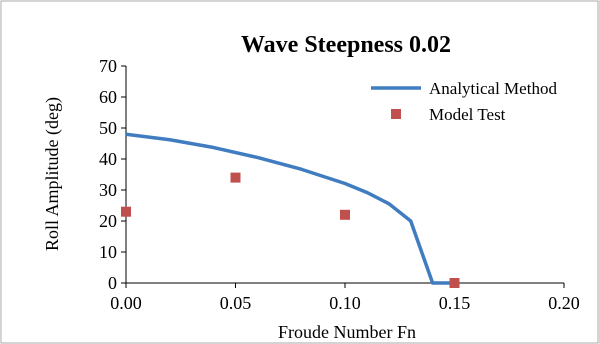 This screenshot has height=344, width=599. Describe the element at coordinates (108, 97) in the screenshot. I see `y-tick-label: 60` at that location.